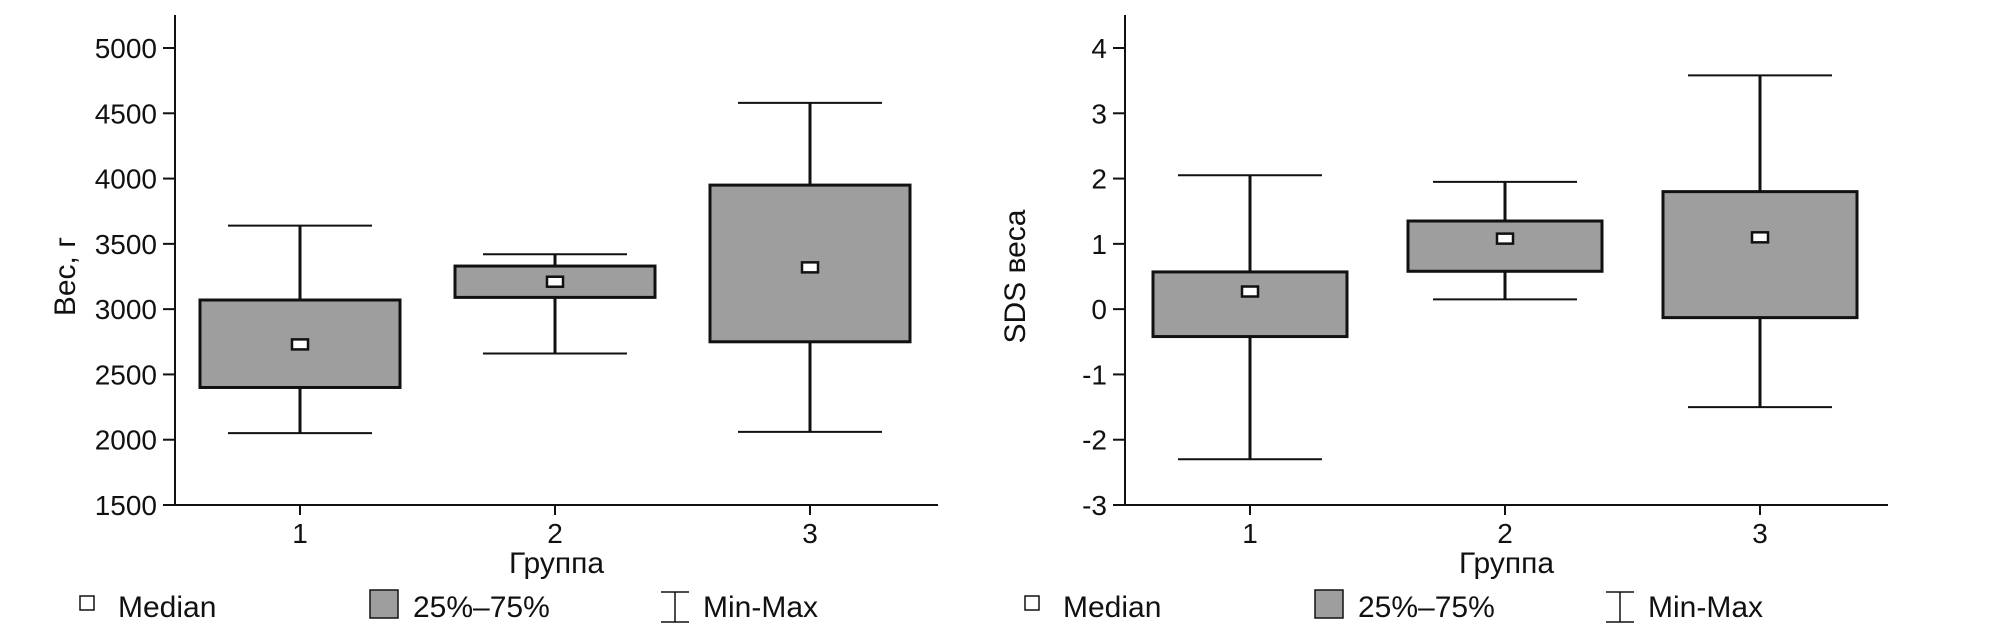 Image resolution: width=2001 pixels, height=642 pixels. I want to click on y-tick-label: 2500, so click(126, 374).